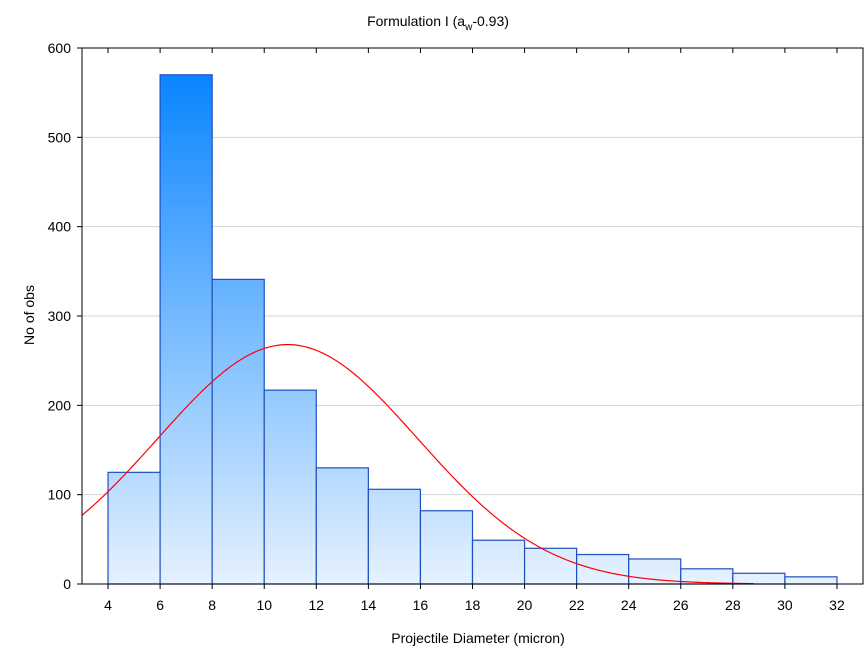 This screenshot has height=652, width=865. What do you see at coordinates (473, 605) in the screenshot?
I see `x-tick-label: 18` at bounding box center [473, 605].